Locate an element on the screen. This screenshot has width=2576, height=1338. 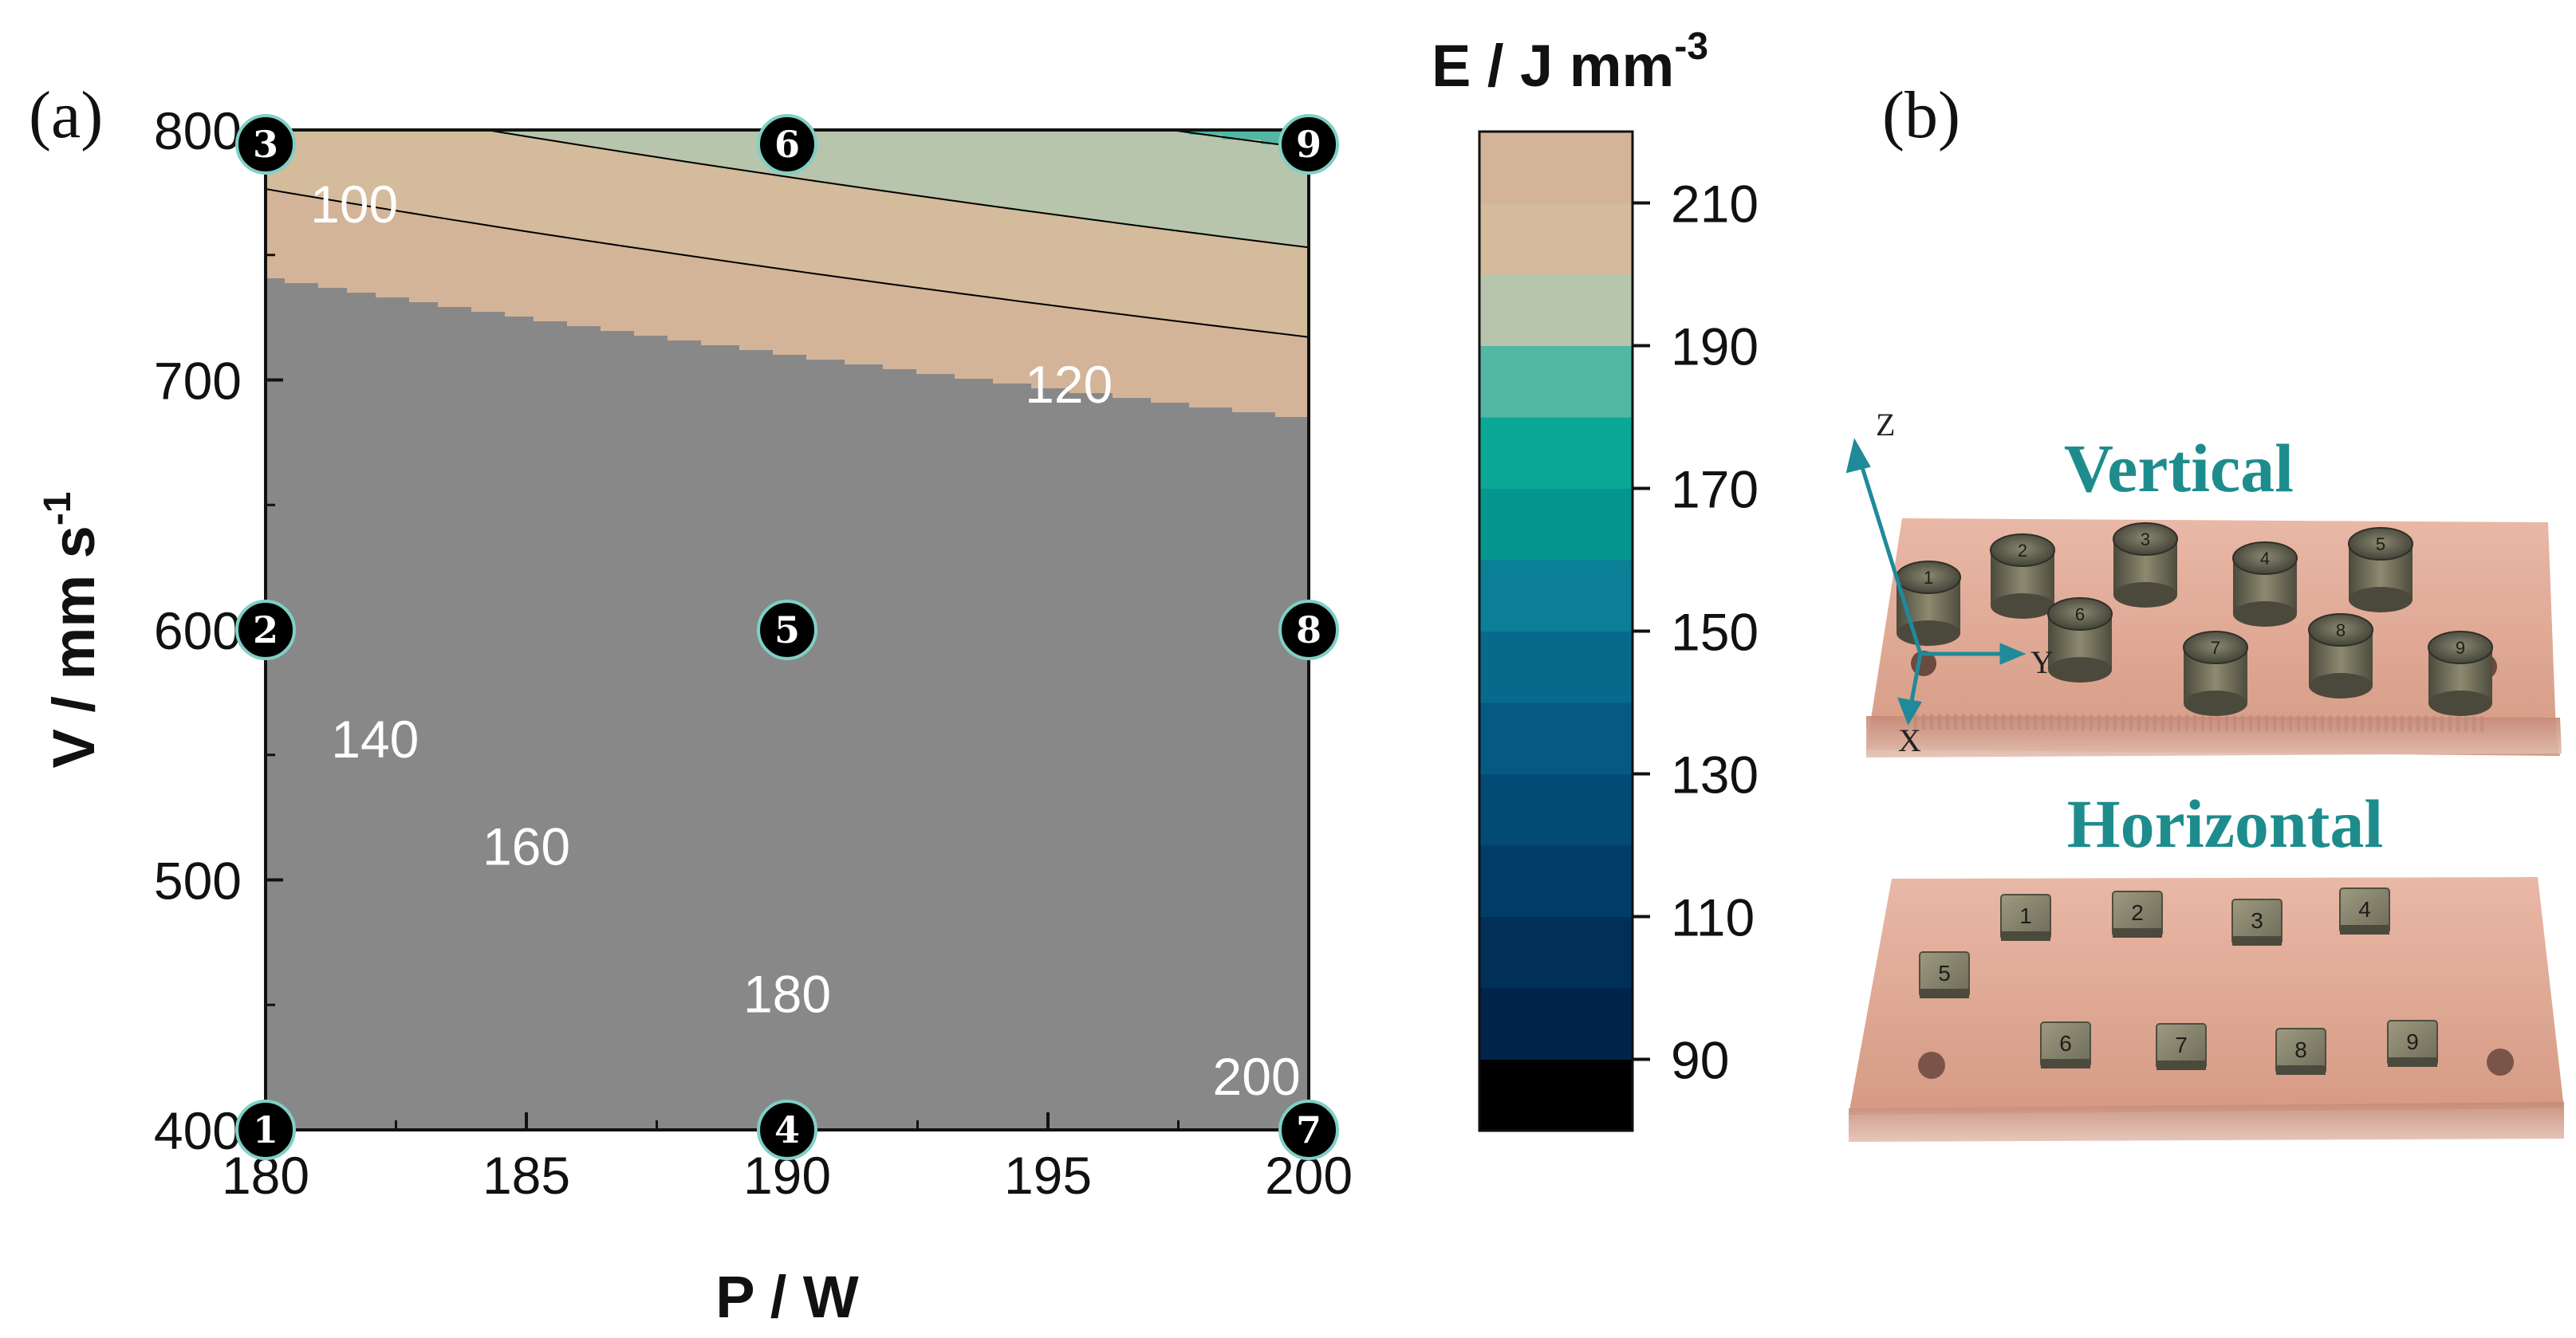
design-point-label: 2 is located at coordinates (265, 629).